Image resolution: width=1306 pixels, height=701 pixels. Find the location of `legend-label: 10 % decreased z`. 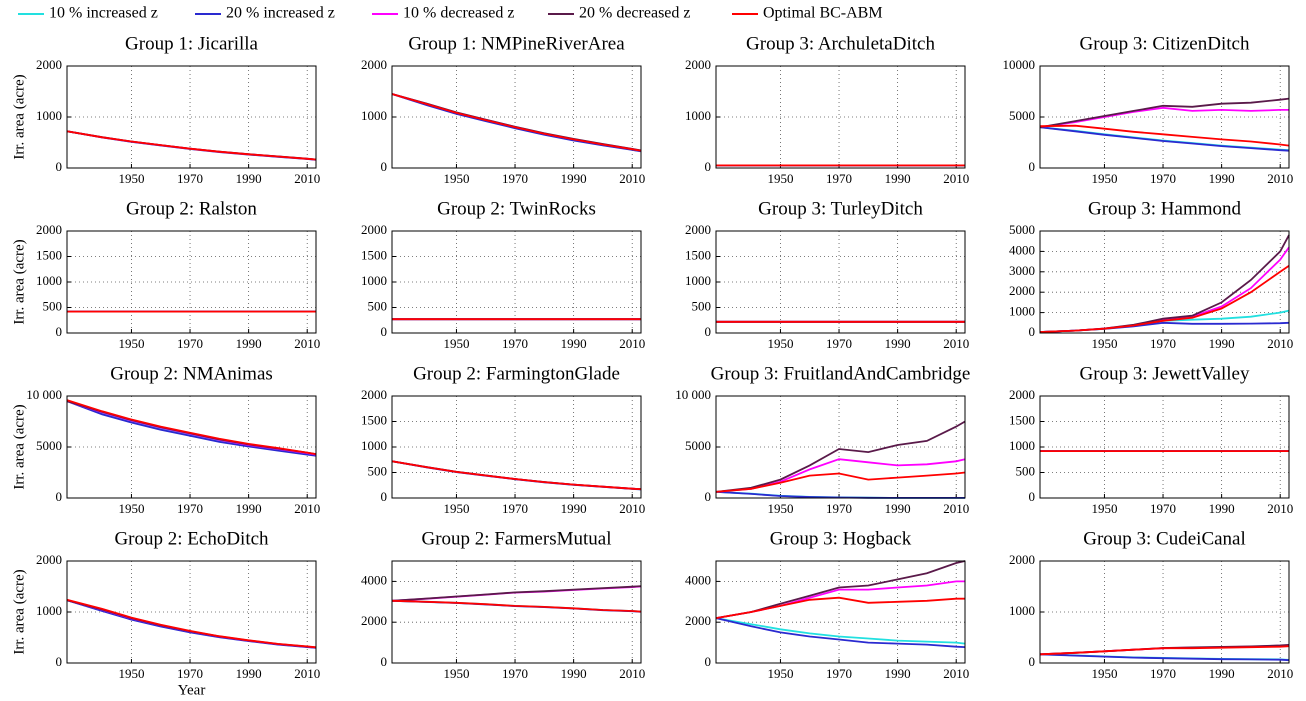

legend-label: 10 % decreased z is located at coordinates (459, 13).